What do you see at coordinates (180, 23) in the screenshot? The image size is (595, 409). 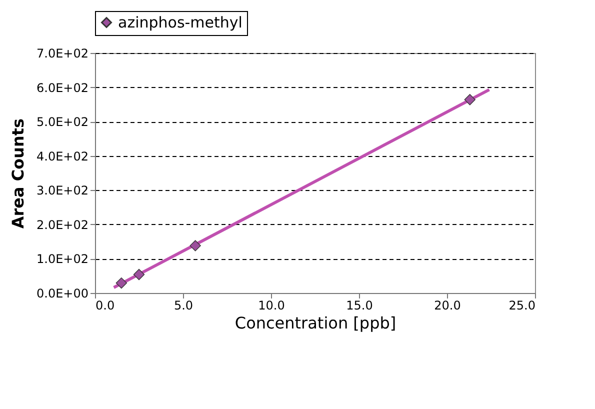 I see `legend-label: azinphos-methyl` at bounding box center [180, 23].